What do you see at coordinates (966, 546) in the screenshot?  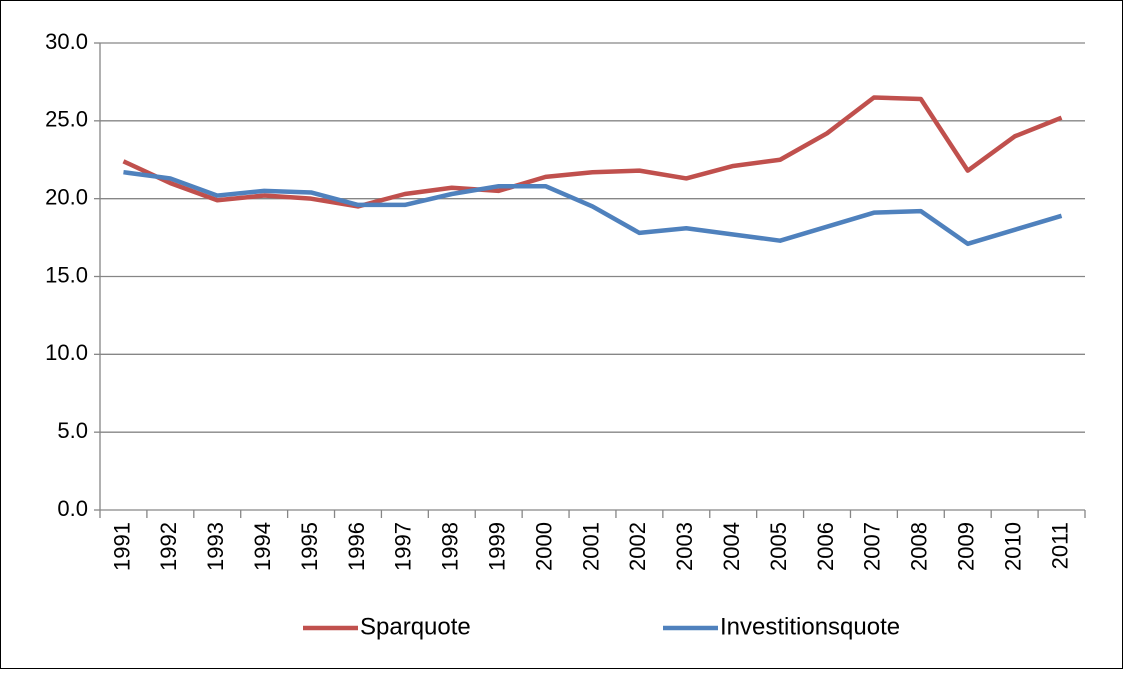 I see `x-tick-label: 2009` at bounding box center [966, 546].